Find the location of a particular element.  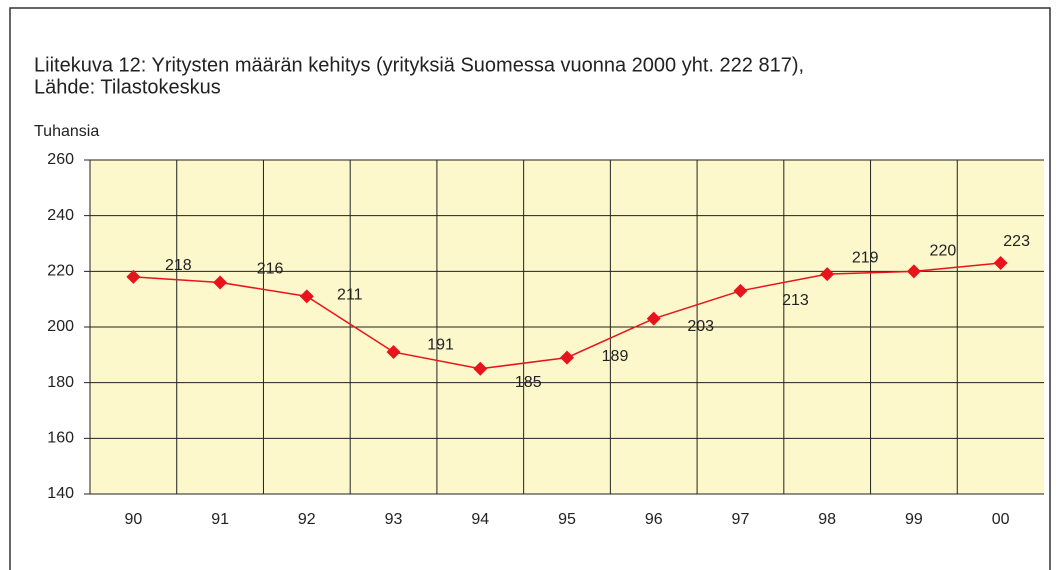

y-tick-label: 140 is located at coordinates (60, 493).